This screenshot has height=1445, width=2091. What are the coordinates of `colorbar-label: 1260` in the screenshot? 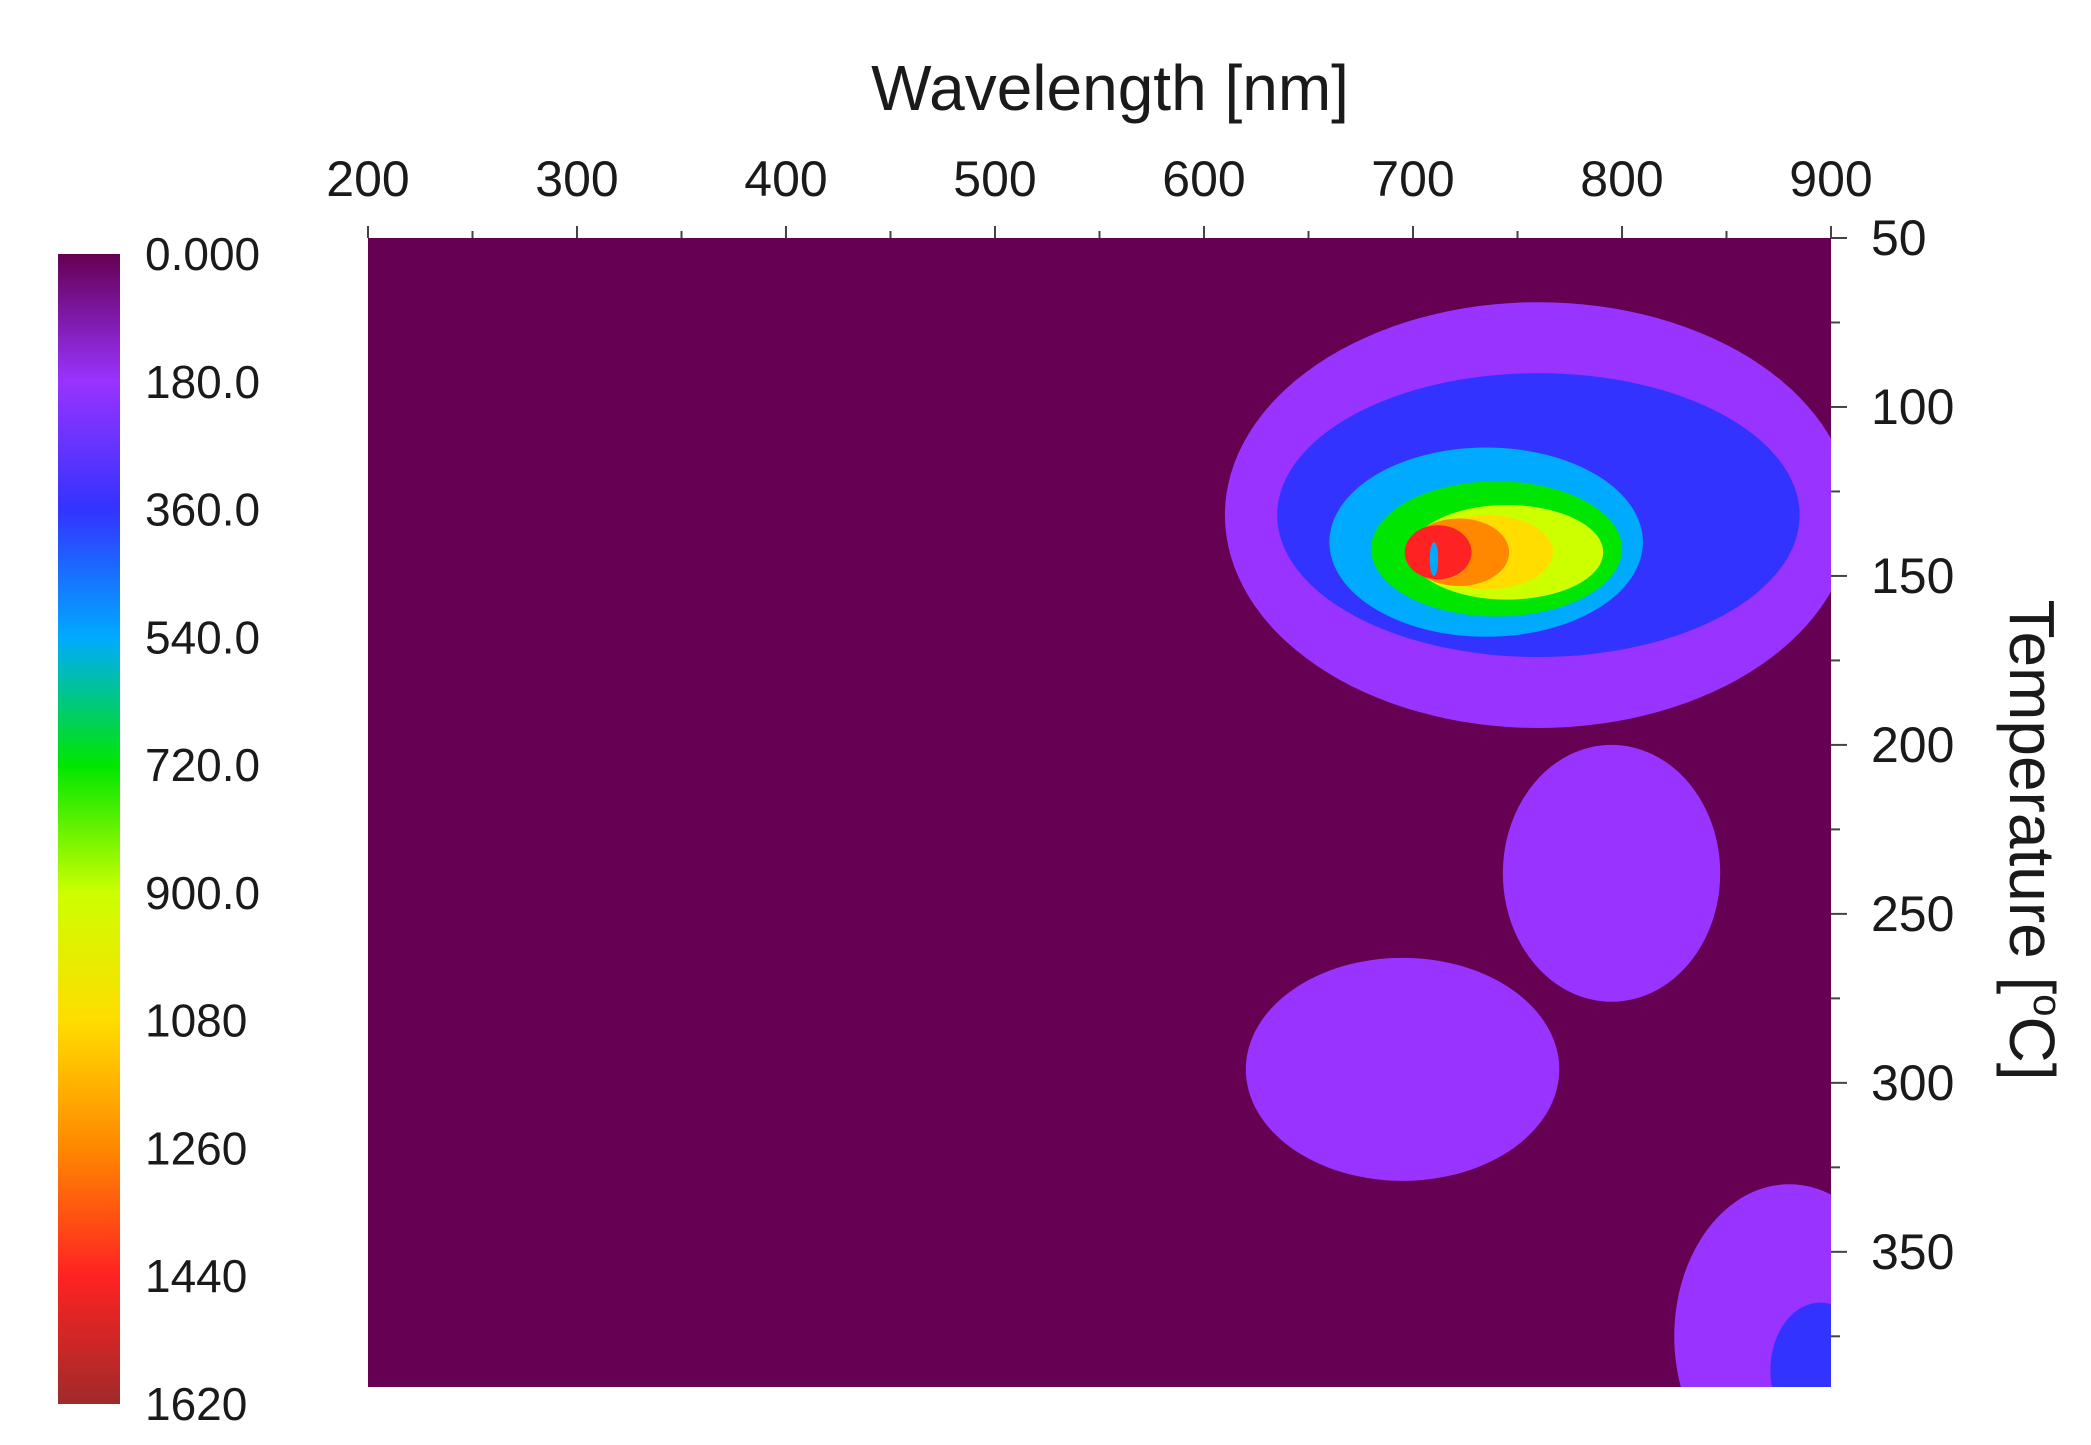 It's located at (196, 1148).